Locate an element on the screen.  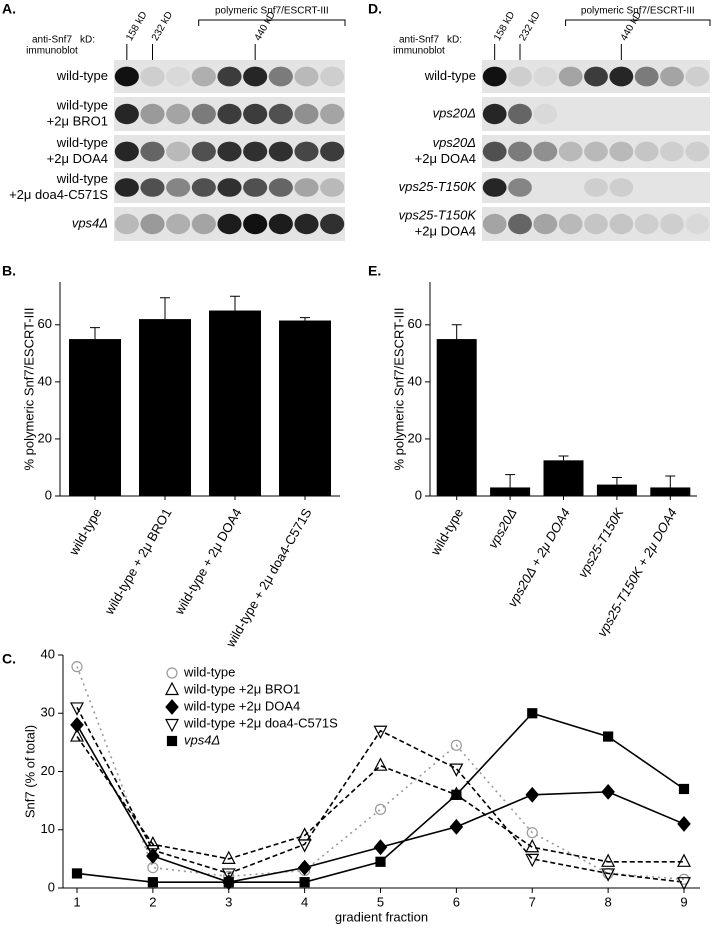
panel-label: C. is located at coordinates (9, 659).